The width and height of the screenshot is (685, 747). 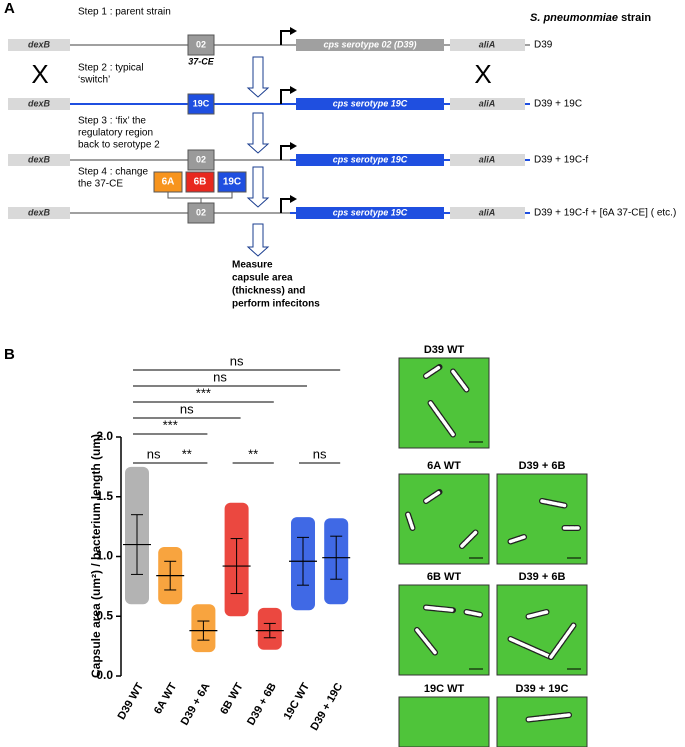 I want to click on x-tick-label: 19C WT, so click(x=297, y=701).